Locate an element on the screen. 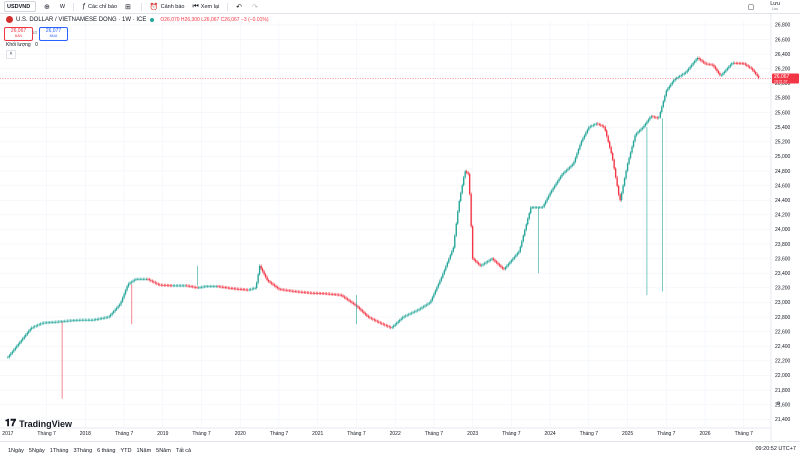 The height and width of the screenshot is (460, 800). chevron-up-icon: ˄ is located at coordinates (11, 54).